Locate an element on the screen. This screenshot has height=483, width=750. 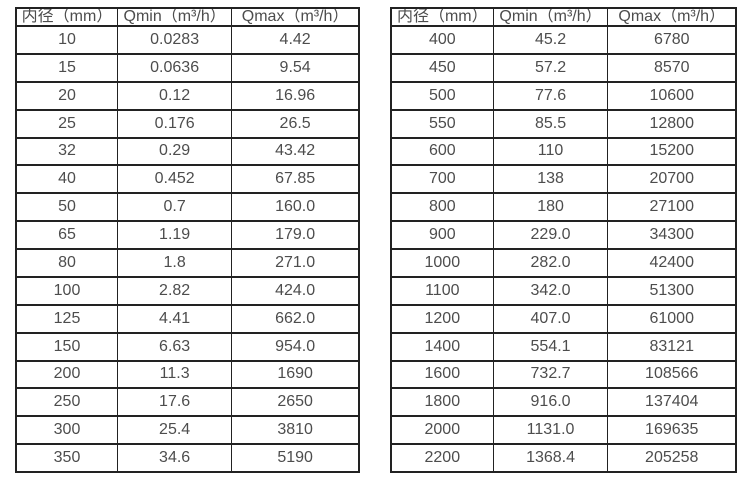
table-cell: 1131.0 is located at coordinates (550, 430).